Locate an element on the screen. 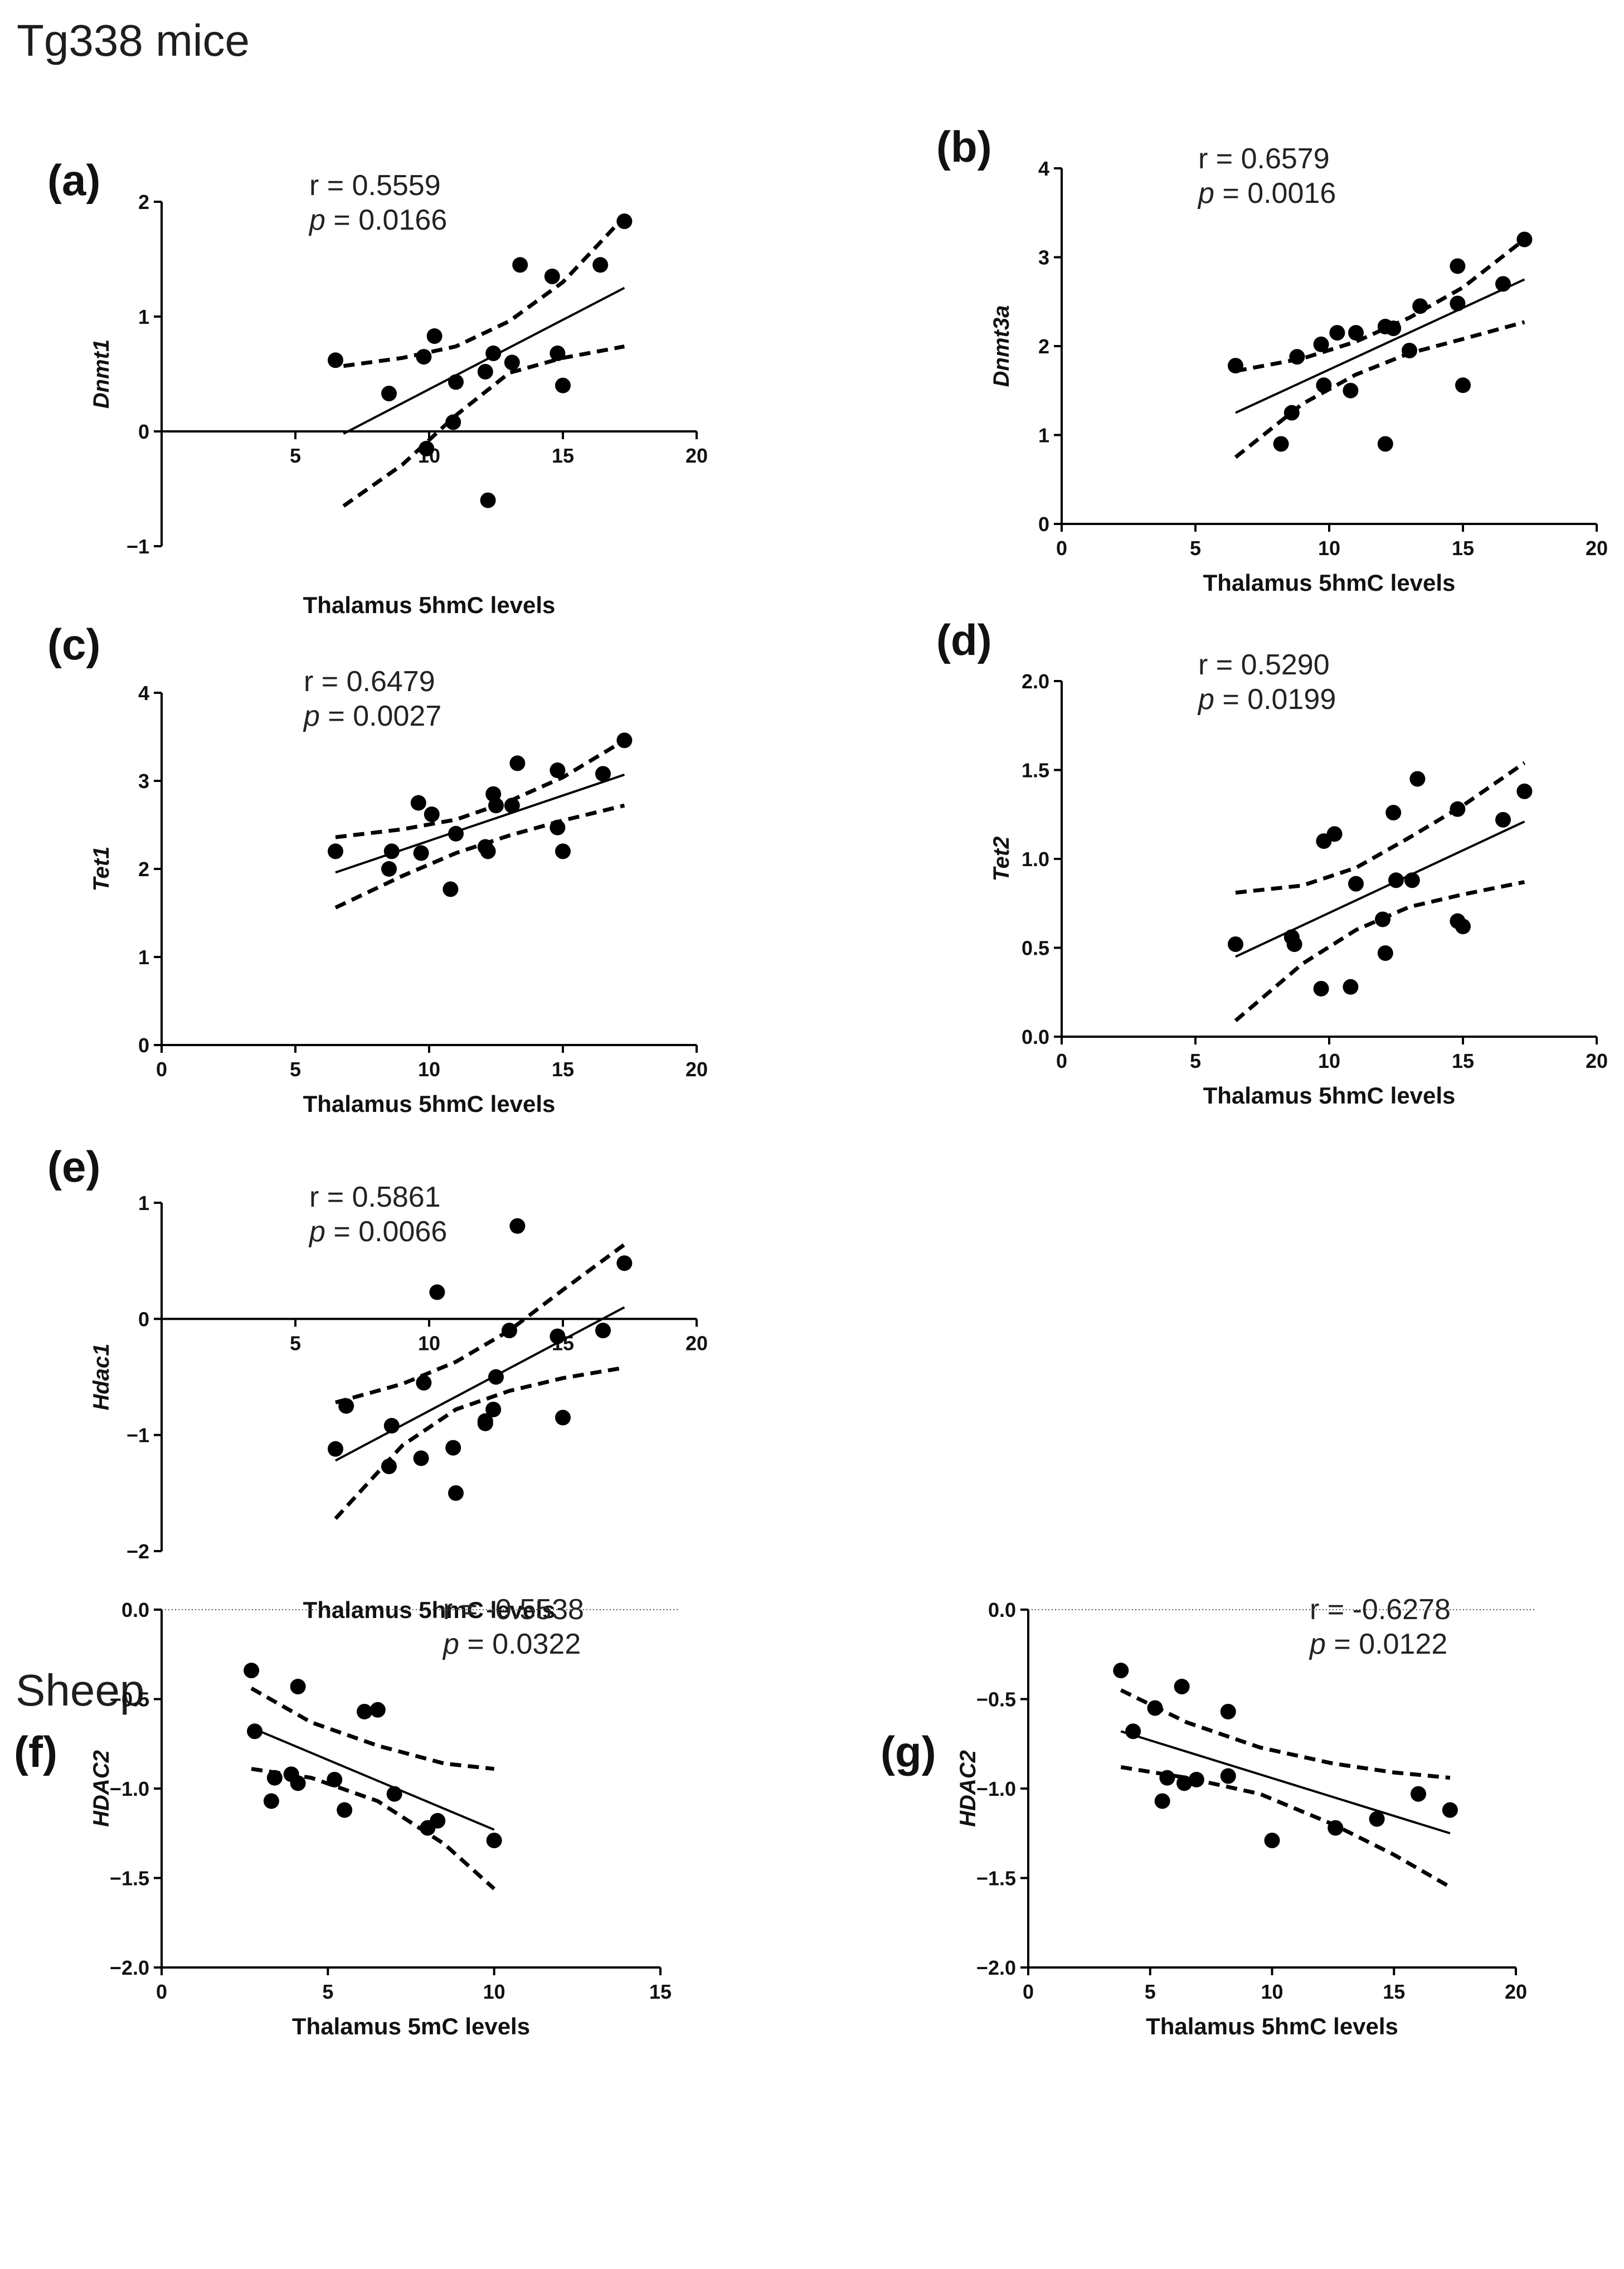  chart-a-r-value: r = 0.5559 is located at coordinates (375, 185).